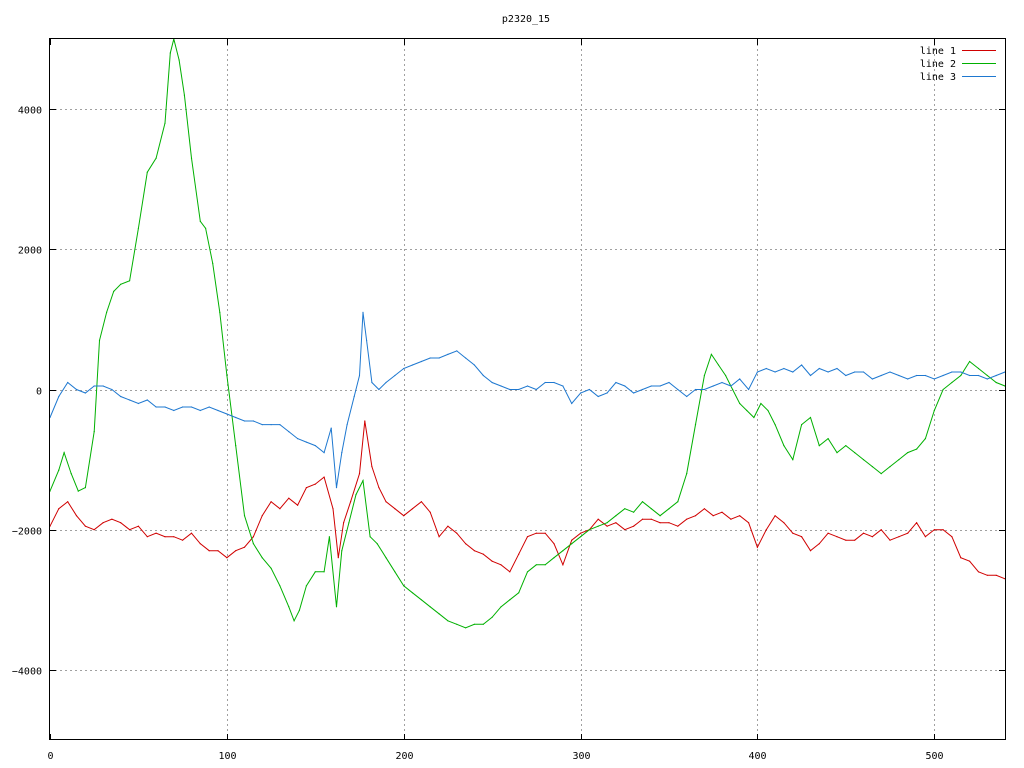 This screenshot has width=1024, height=768. What do you see at coordinates (404, 756) in the screenshot?
I see `x-tick-label: 200` at bounding box center [404, 756].